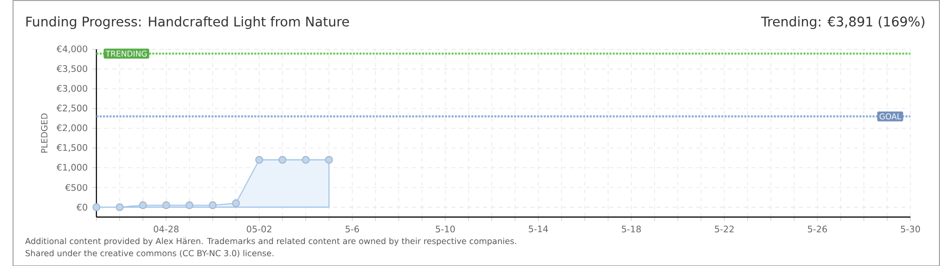 This screenshot has height=266, width=940. What do you see at coordinates (724, 228) in the screenshot?
I see `x-tick-label: 5-22` at bounding box center [724, 228].